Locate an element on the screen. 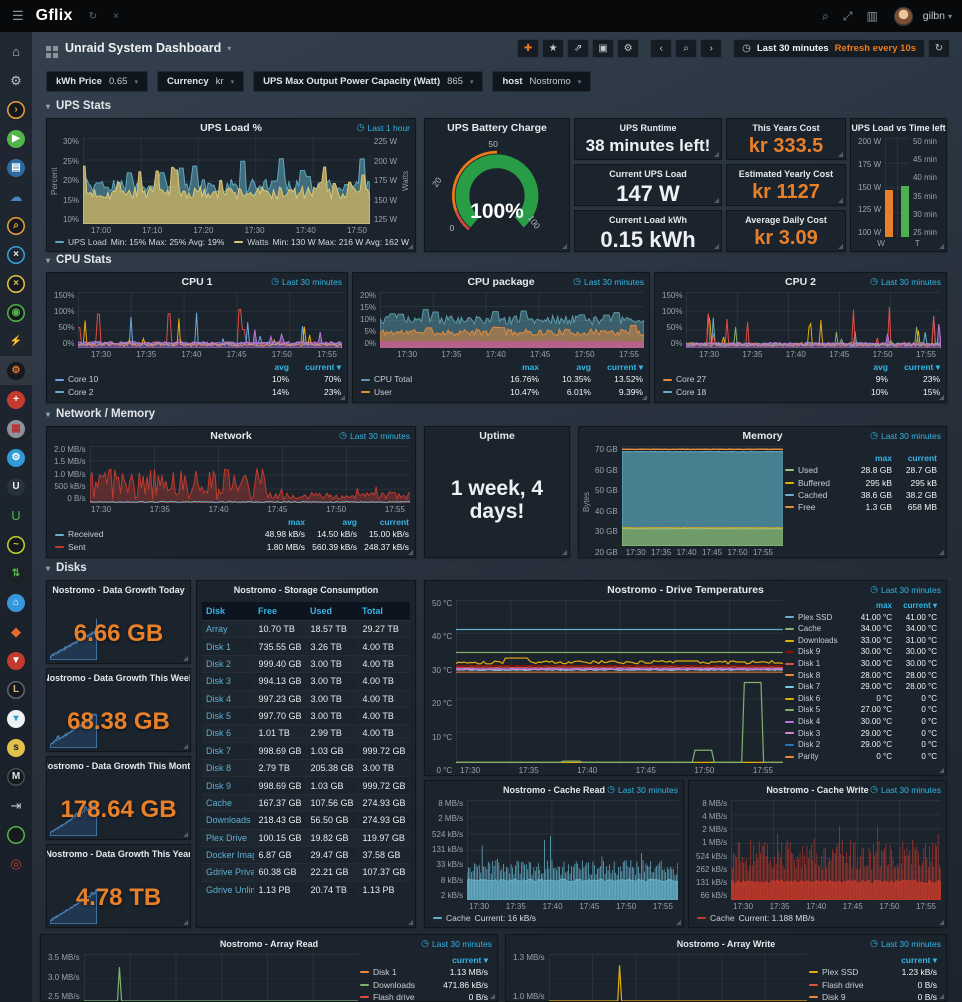 This screenshot has width=962, height=1002. sidebar-app-tautulli-icon: ~ is located at coordinates (16, 544).